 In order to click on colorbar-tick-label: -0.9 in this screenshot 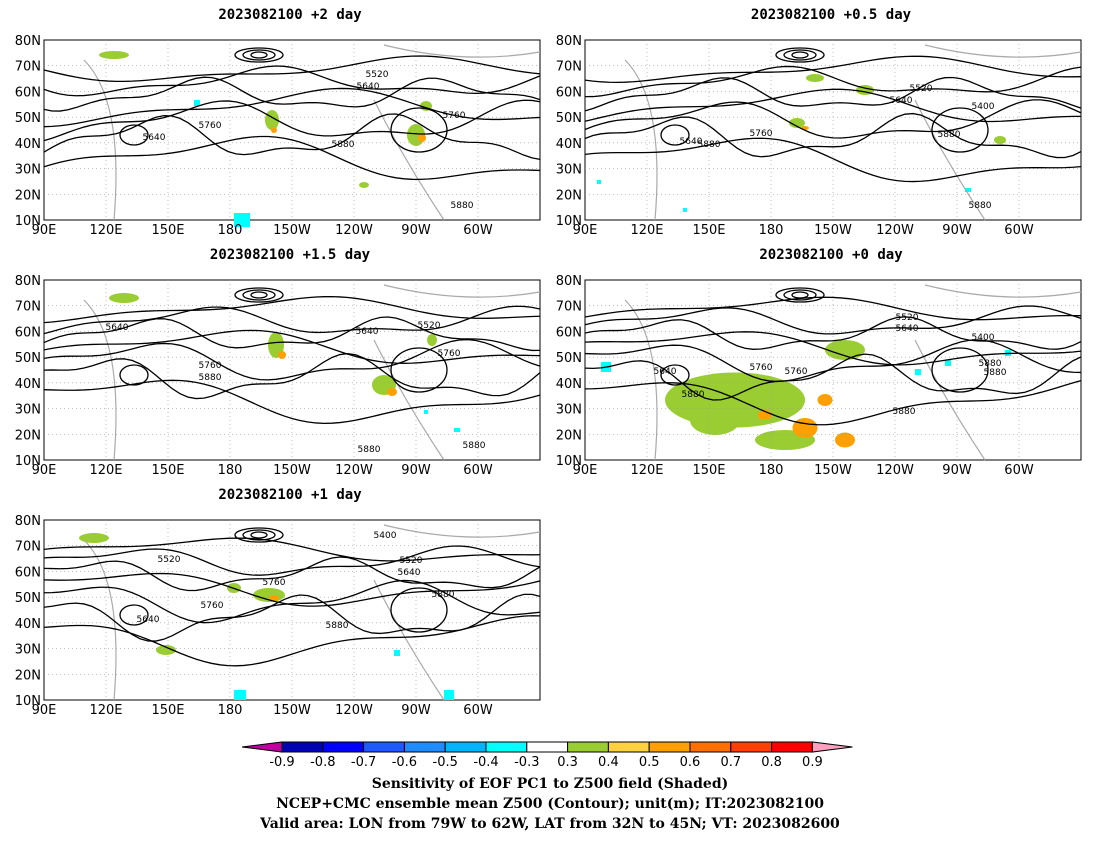, I will do `click(281, 762)`.